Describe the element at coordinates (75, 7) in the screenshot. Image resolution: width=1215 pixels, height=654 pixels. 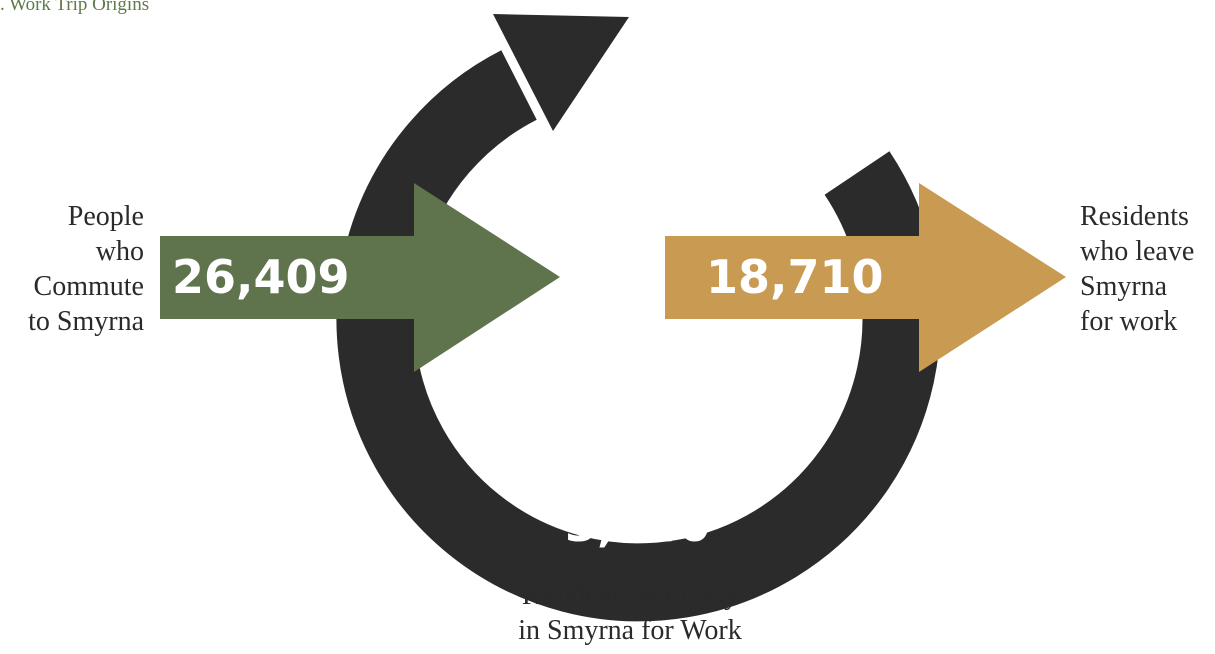
I see `figure-caption: . Work Trip Origins` at that location.